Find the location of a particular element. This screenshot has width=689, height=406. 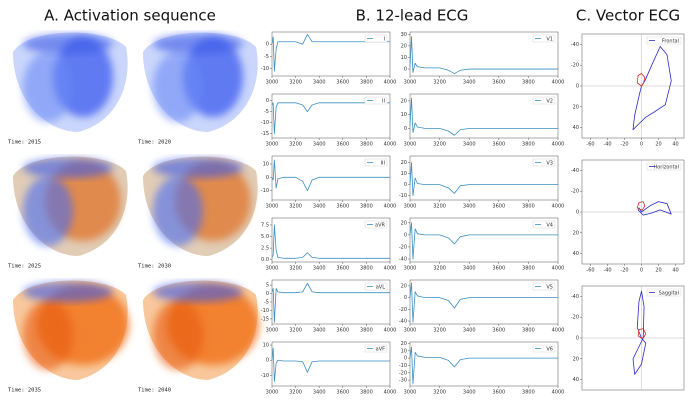

legend-label: Saggital is located at coordinates (669, 293).